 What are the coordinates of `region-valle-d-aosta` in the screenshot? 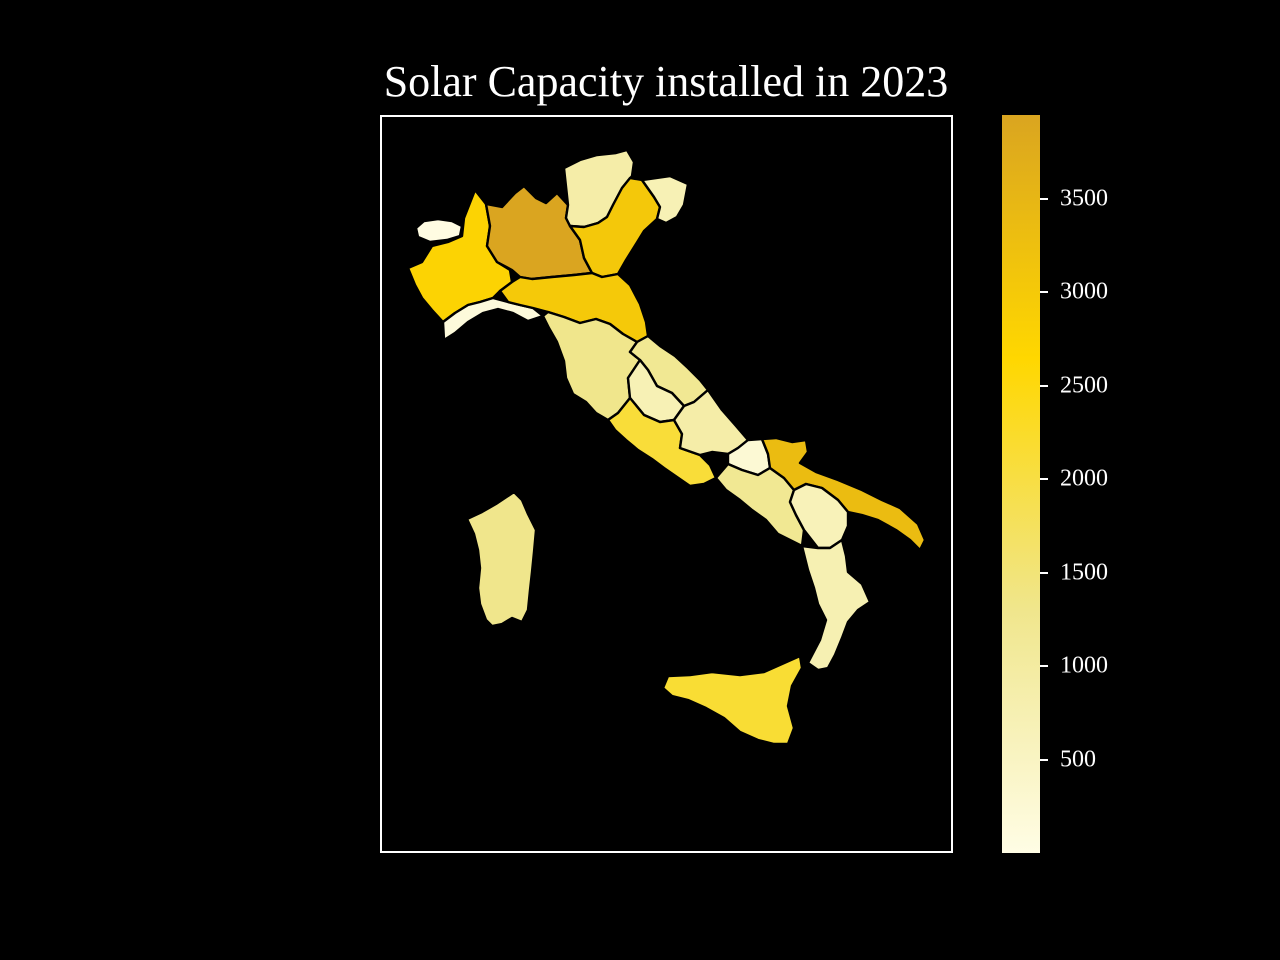 It's located at (439, 230).